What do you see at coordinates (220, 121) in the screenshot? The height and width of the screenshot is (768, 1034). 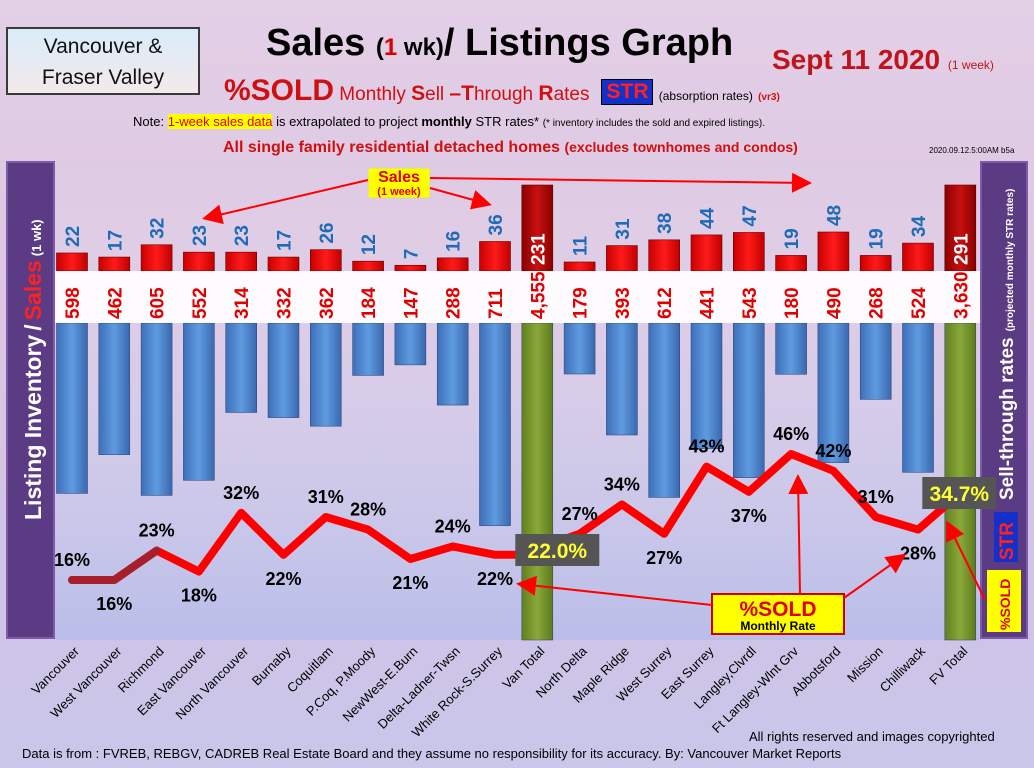 I see `note-highlight: 1-week sales data` at bounding box center [220, 121].